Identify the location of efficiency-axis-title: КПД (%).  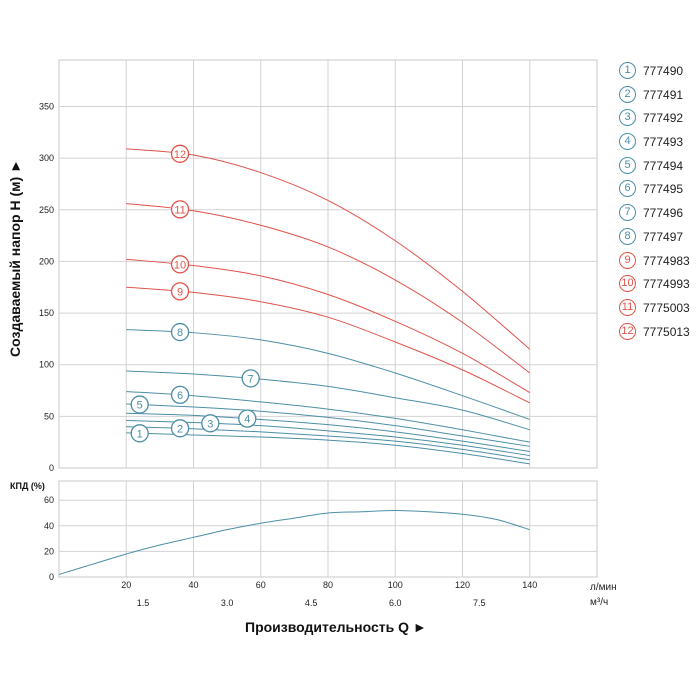
(27, 486).